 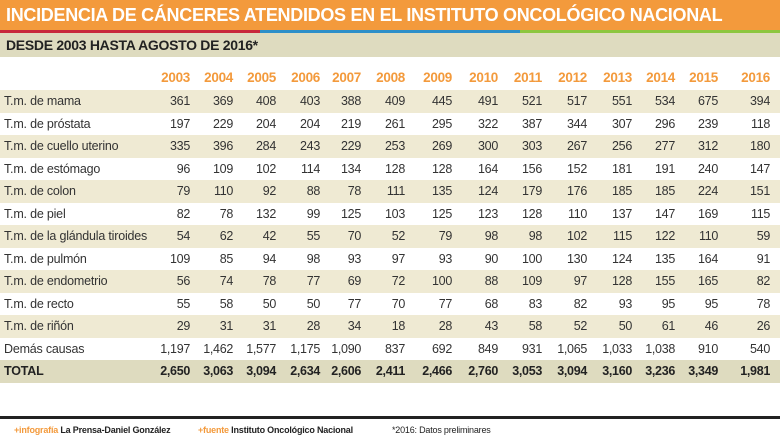 What do you see at coordinates (488, 213) in the screenshot?
I see `cell-value: 123` at bounding box center [488, 213].